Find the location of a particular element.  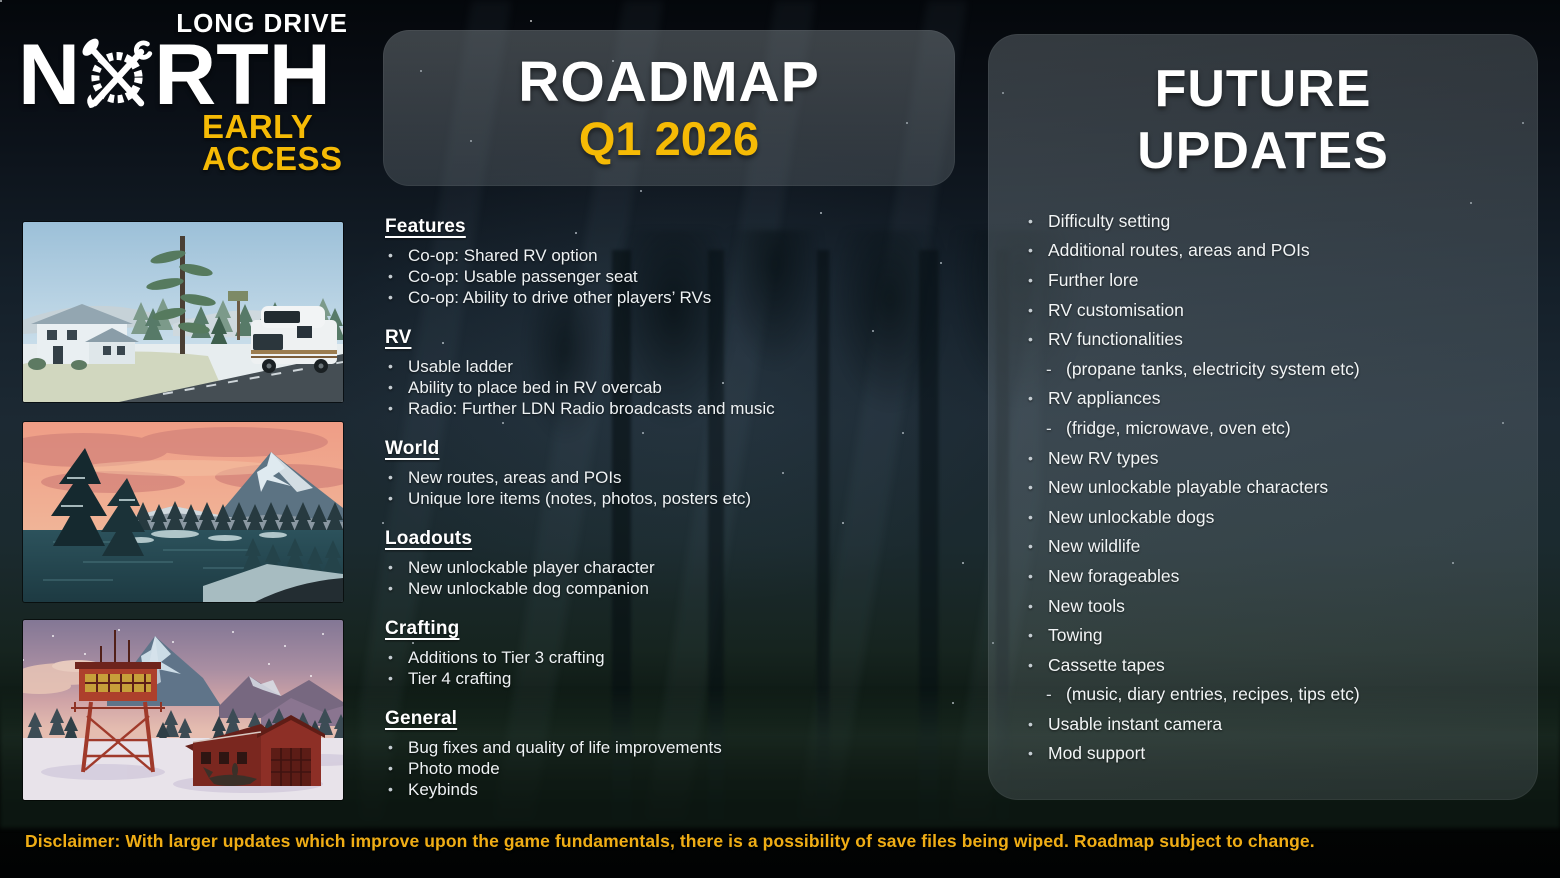

roadmap-item: Photo mode is located at coordinates (670, 768).